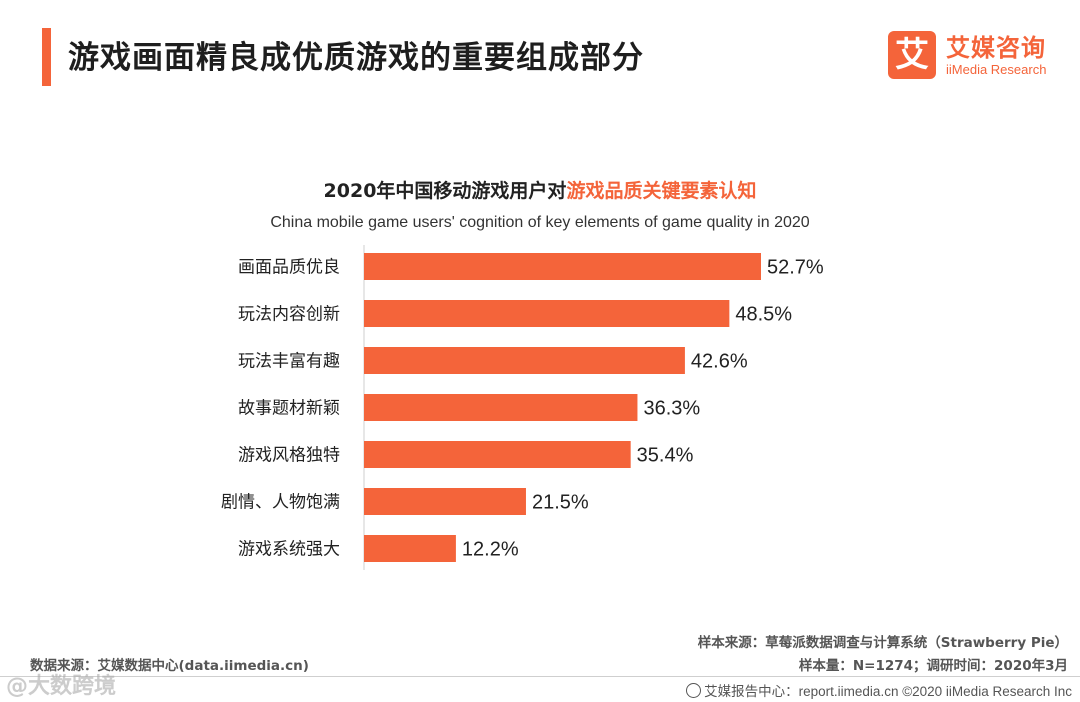 This screenshot has height=702, width=1080. I want to click on data-label: 35.4%, so click(665, 456).